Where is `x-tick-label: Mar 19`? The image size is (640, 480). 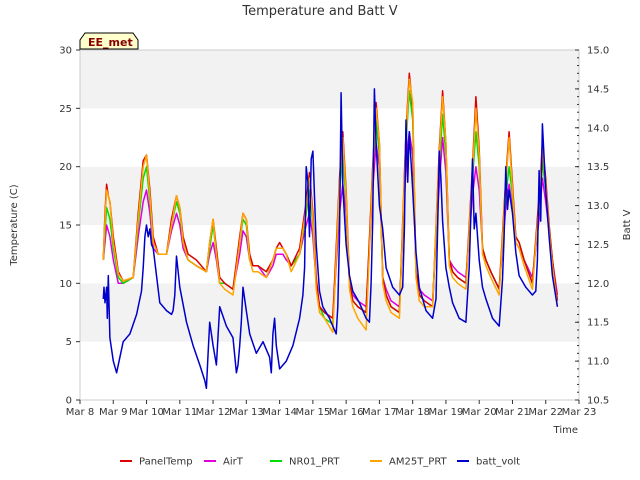
x-tick-label: Mar 19 is located at coordinates (446, 412).